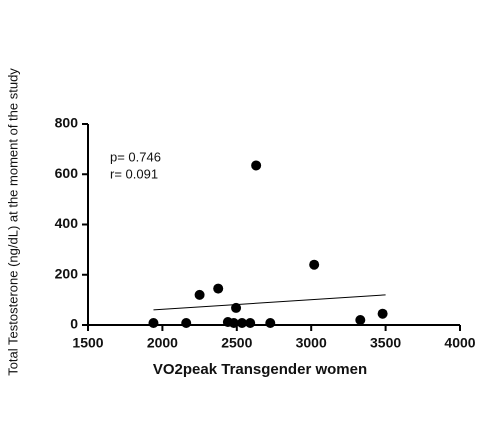 Image resolution: width=480 pixels, height=446 pixels. Describe the element at coordinates (269, 302) in the screenshot. I see `trend-line` at that location.